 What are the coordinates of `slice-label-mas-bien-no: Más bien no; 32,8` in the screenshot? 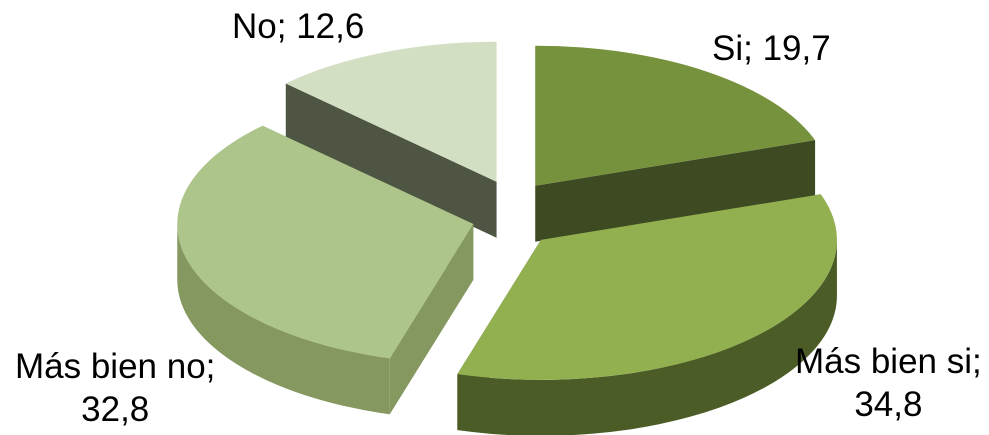 It's located at (115, 388).